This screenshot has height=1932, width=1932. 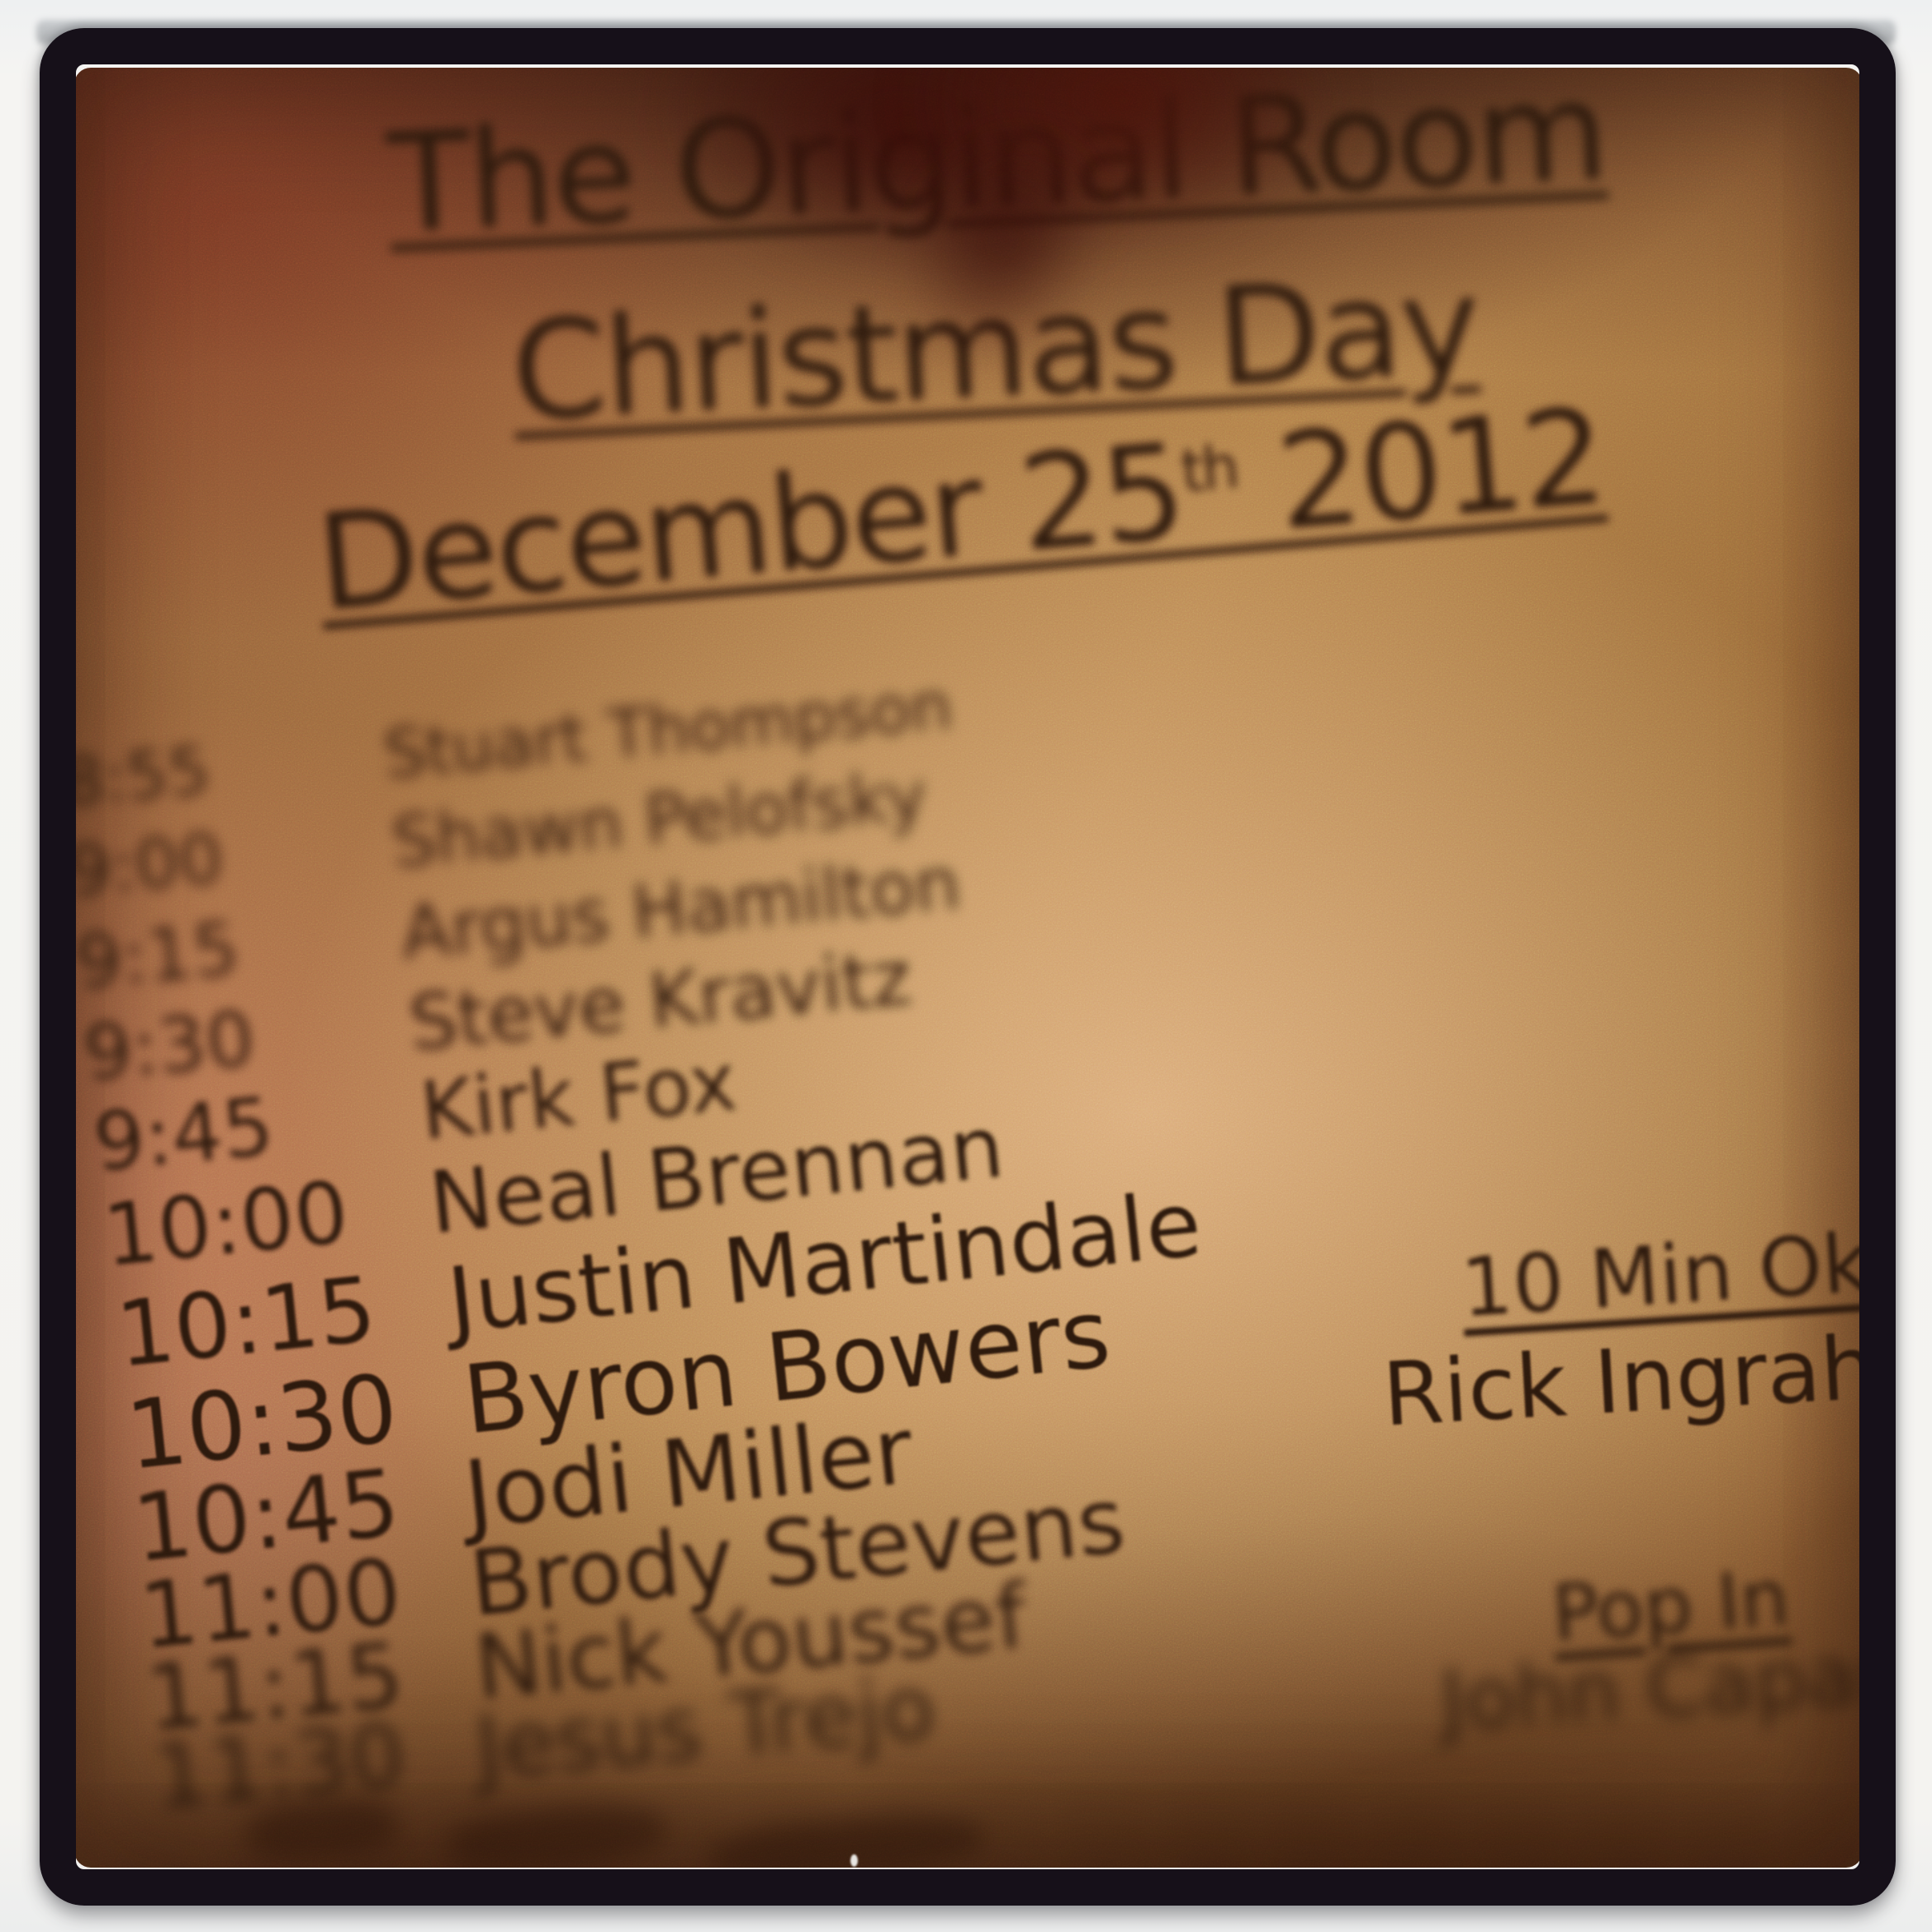 I want to click on set-time: 8:55, so click(x=143, y=777).